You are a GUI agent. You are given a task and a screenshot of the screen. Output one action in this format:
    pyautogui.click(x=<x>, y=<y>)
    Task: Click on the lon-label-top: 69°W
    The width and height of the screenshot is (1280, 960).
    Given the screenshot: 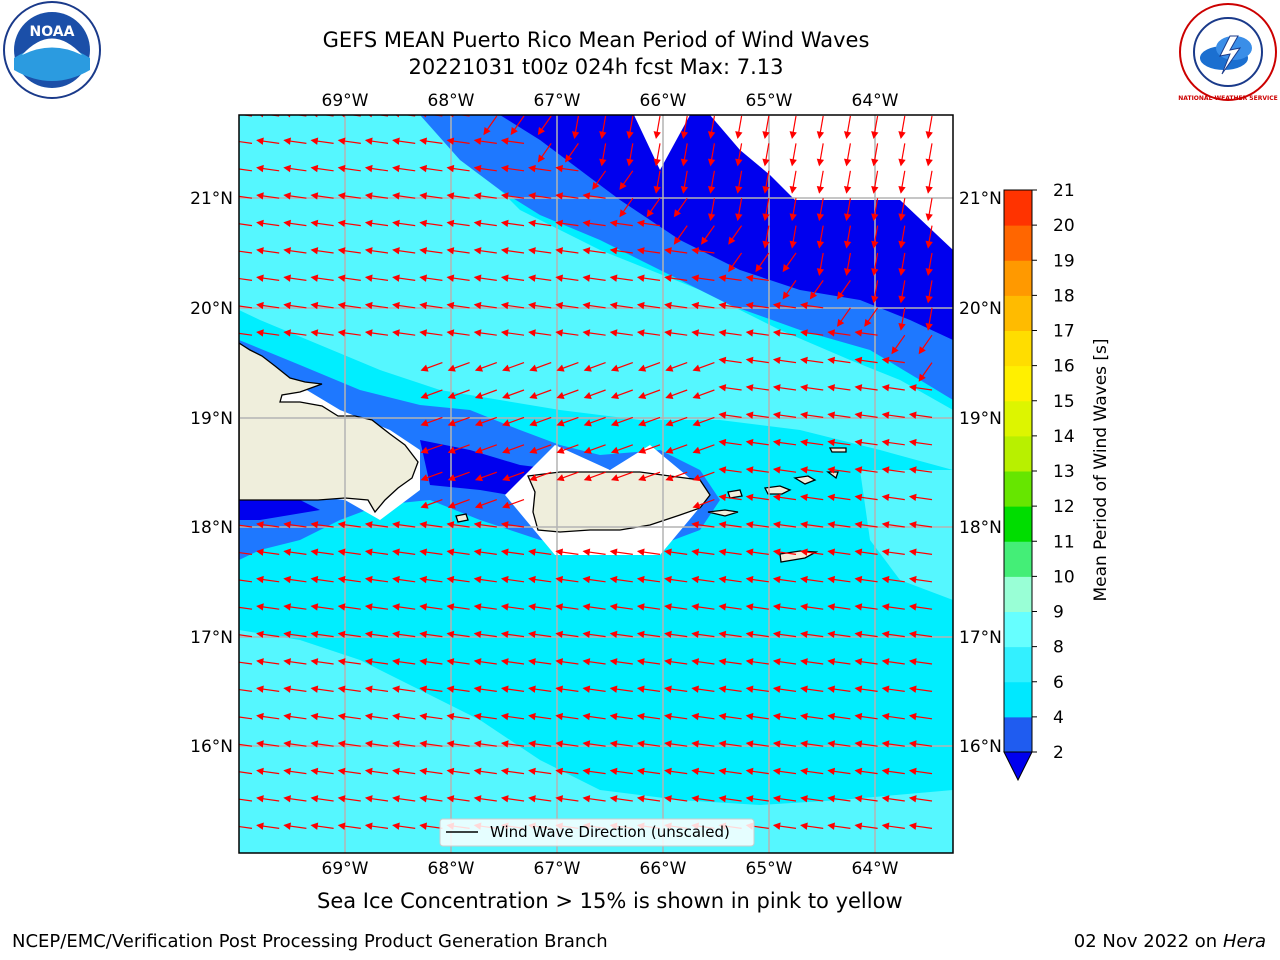 What is the action you would take?
    pyautogui.click(x=345, y=101)
    